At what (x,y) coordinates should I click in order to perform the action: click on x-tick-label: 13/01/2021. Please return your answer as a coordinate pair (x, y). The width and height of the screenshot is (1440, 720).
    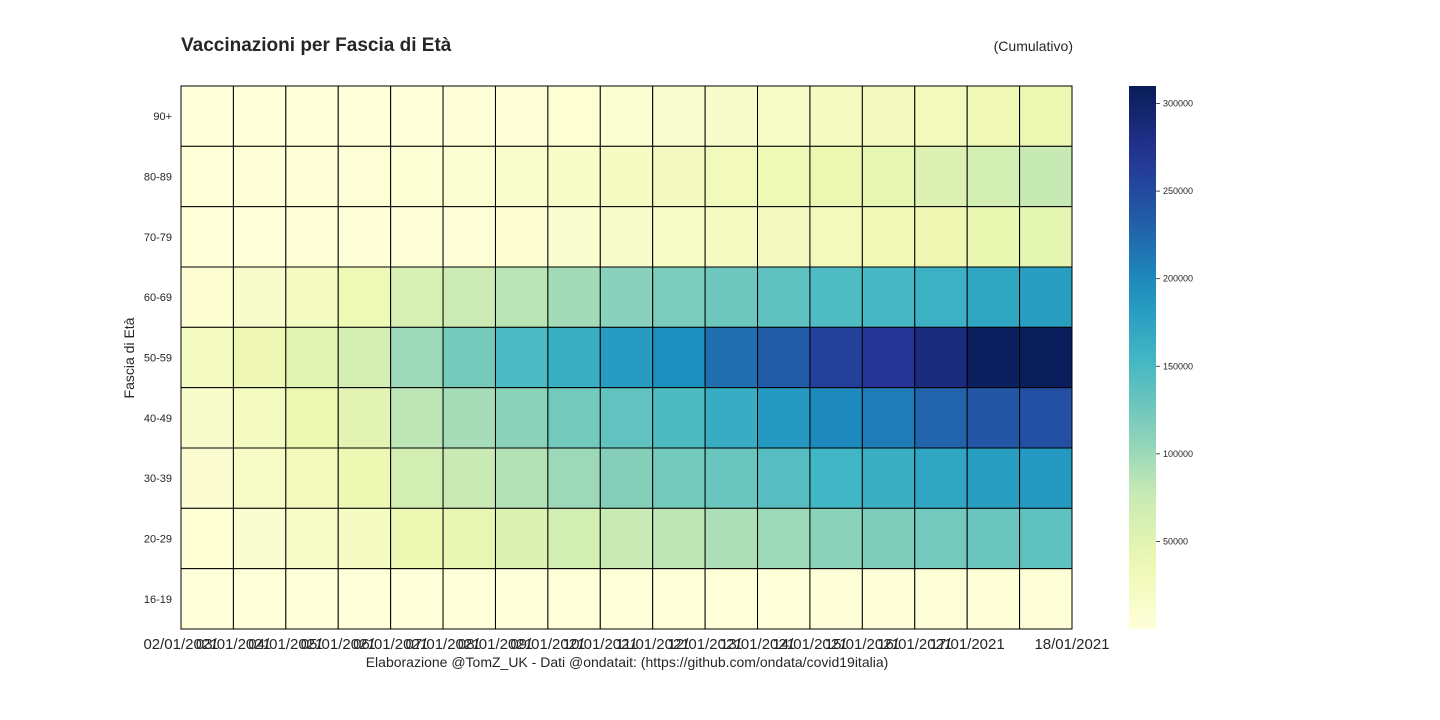
    Looking at the image, I should click on (757, 644).